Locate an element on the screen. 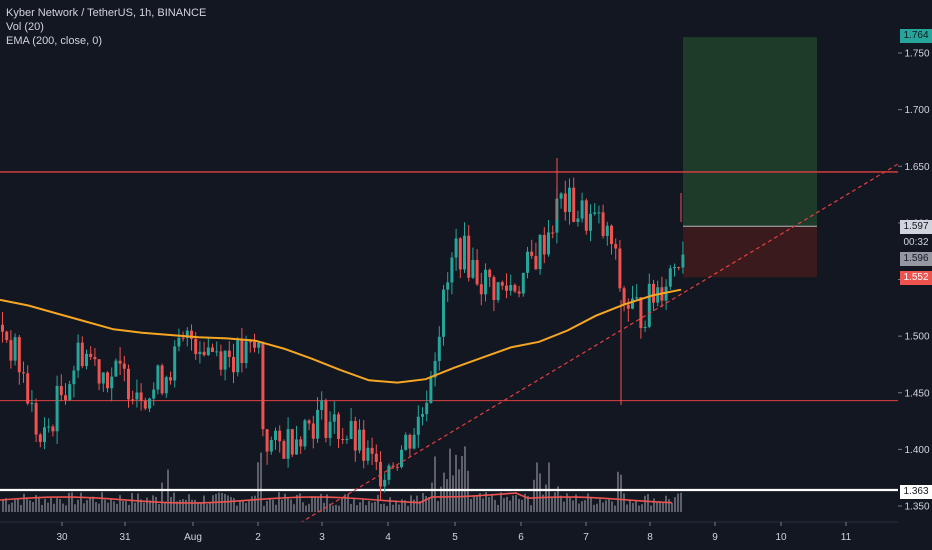  countdown-label: 00:32 is located at coordinates (916, 242).